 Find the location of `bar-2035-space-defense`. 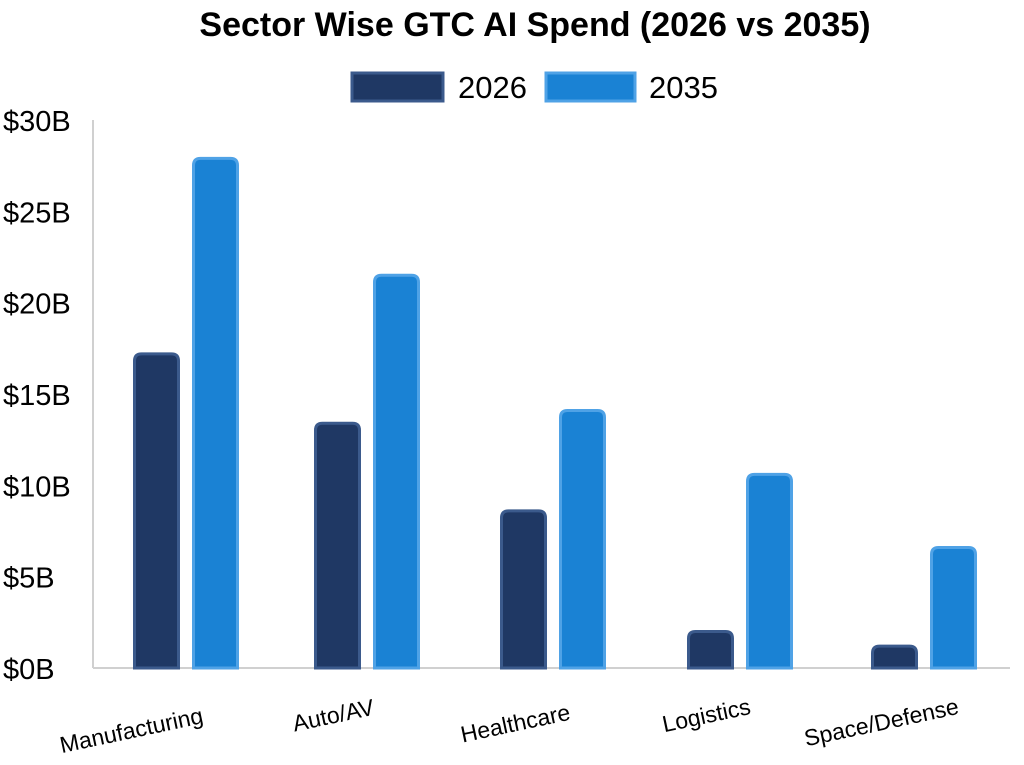

bar-2035-space-defense is located at coordinates (953, 607).